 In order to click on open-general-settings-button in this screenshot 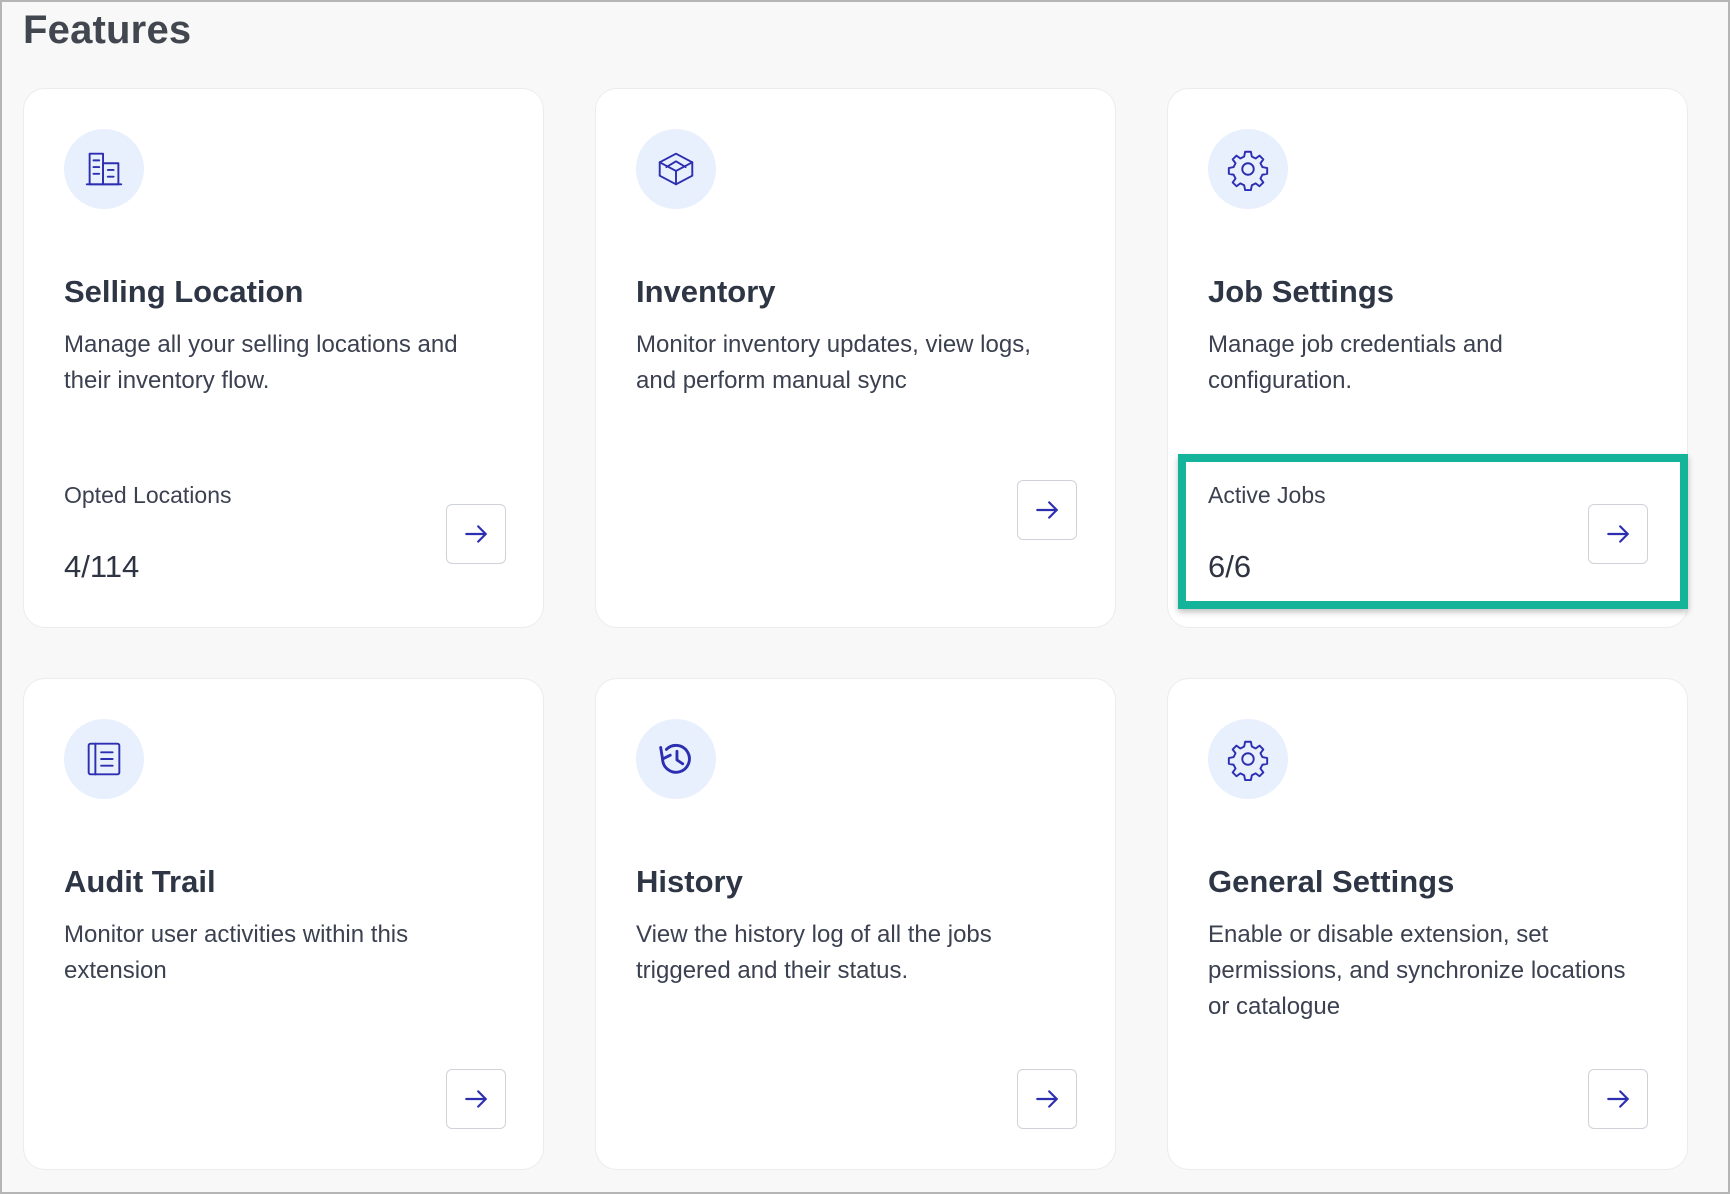, I will do `click(1618, 1099)`.